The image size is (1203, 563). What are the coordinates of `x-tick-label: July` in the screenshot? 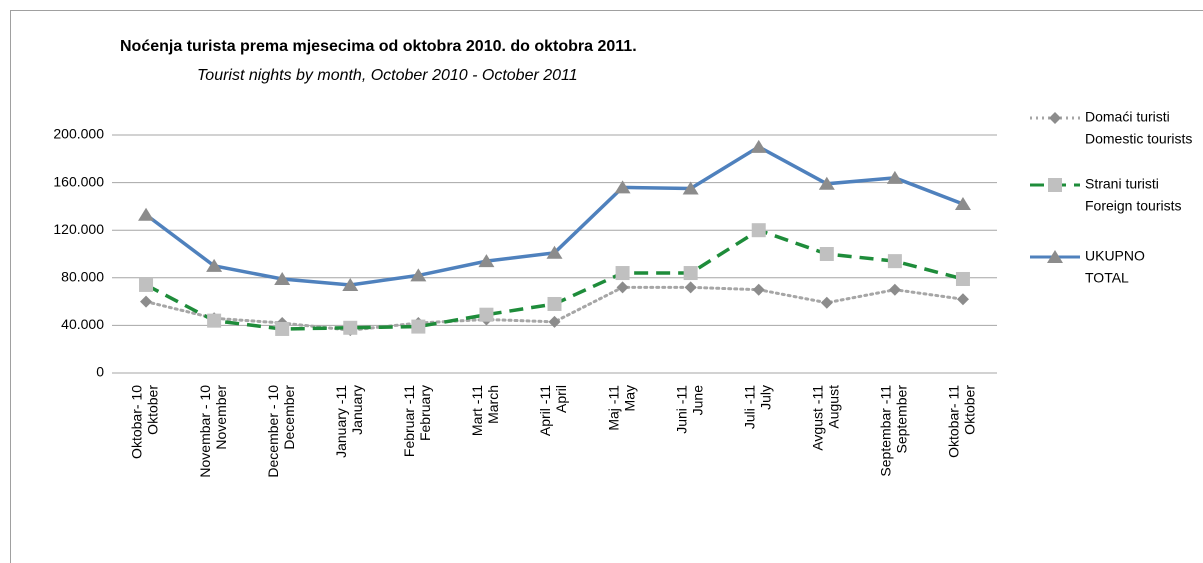 It's located at (765, 397).